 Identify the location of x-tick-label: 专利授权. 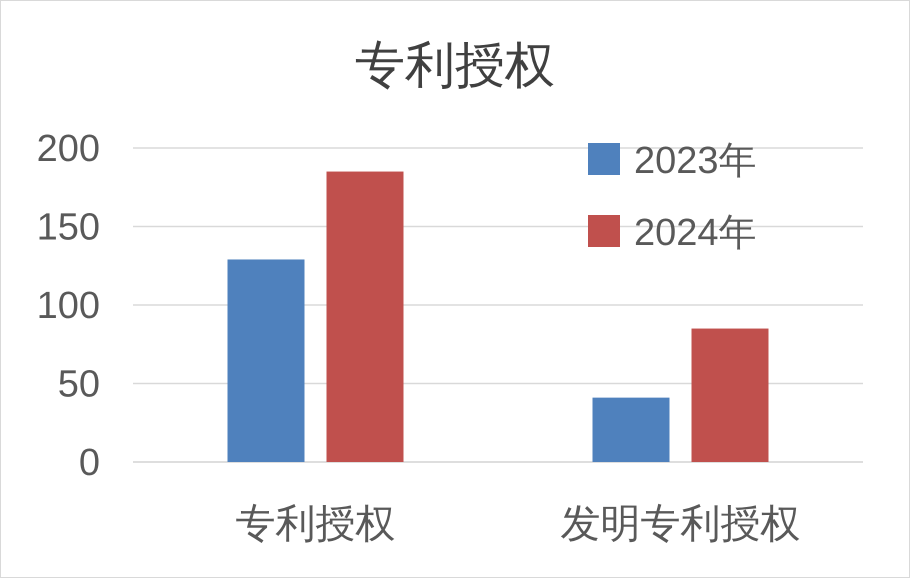
(316, 524).